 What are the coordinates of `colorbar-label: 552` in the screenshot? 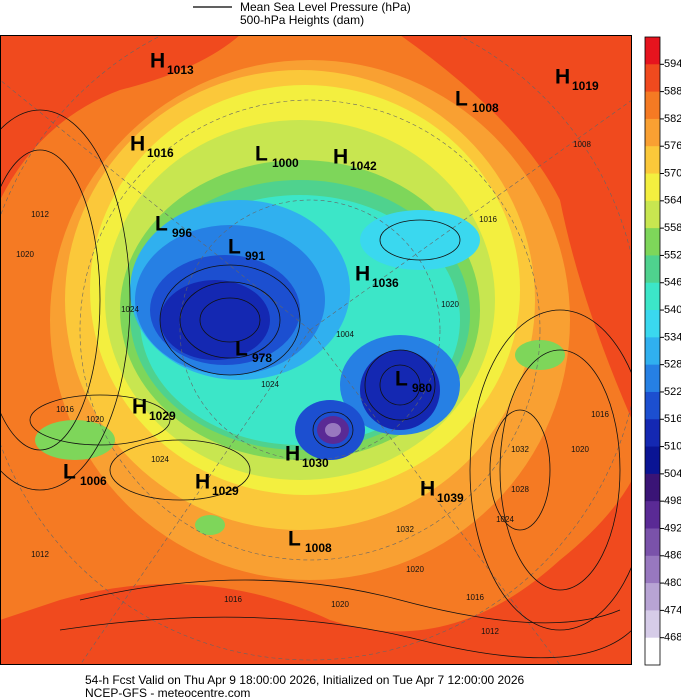 It's located at (672, 255).